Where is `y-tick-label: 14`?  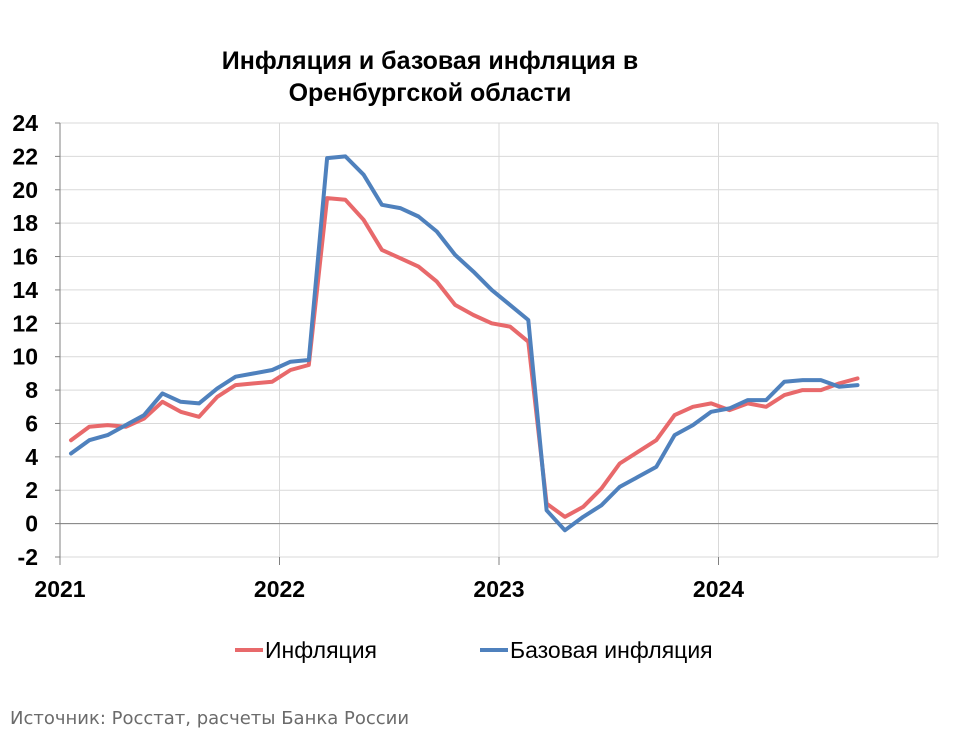 y-tick-label: 14 is located at coordinates (25, 290).